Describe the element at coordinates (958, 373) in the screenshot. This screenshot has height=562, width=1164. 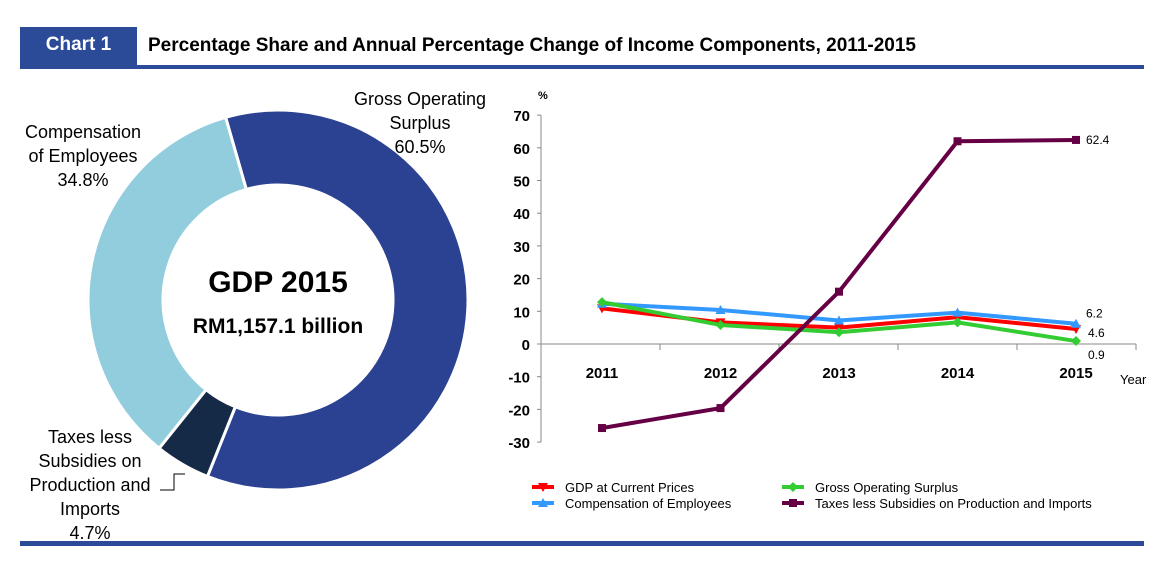
I see `x-tick-label: 2014` at that location.